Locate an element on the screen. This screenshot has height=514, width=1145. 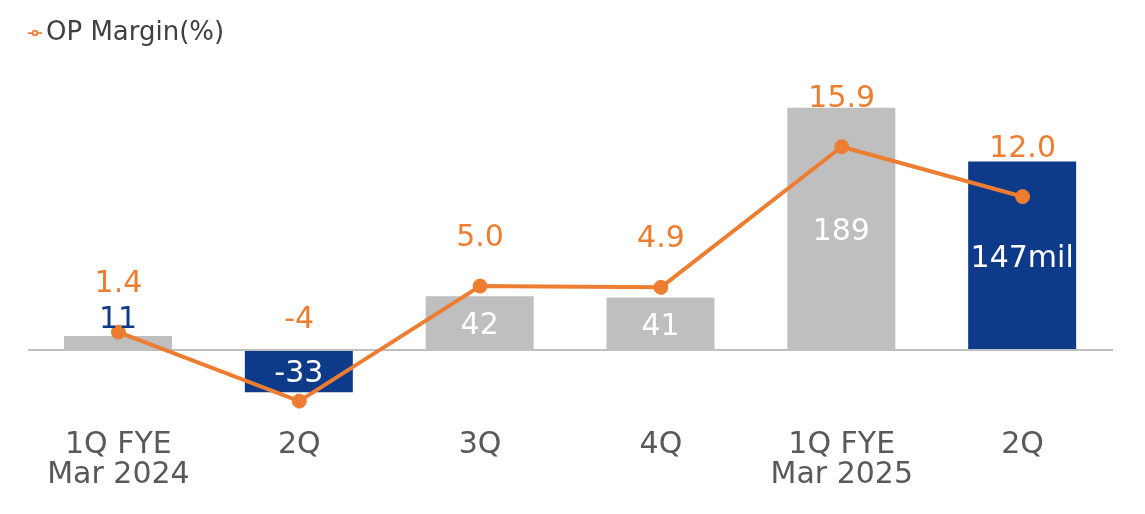
data-label: 147mil is located at coordinates (1022, 256).